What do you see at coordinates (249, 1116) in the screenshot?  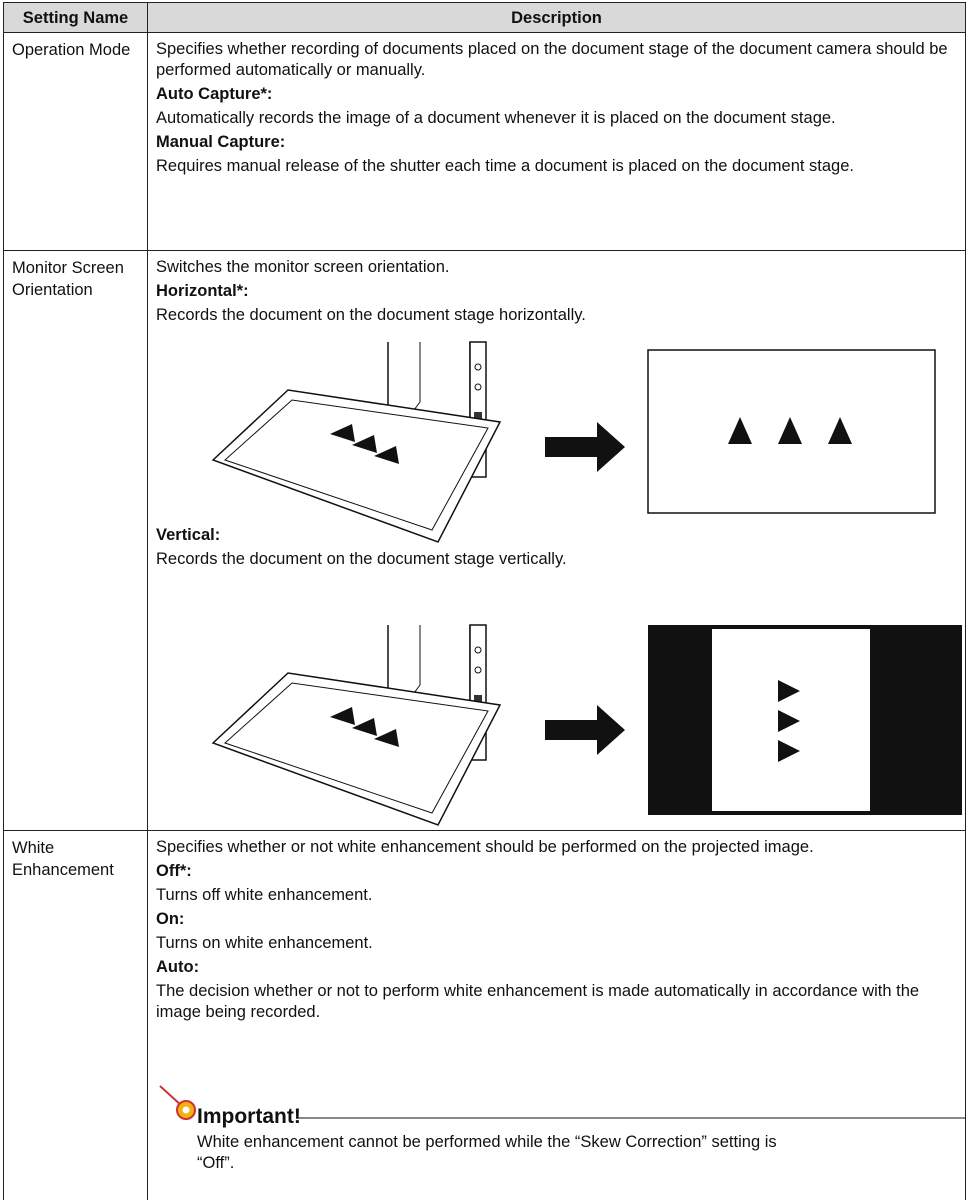 I see `important-title: Important!` at bounding box center [249, 1116].